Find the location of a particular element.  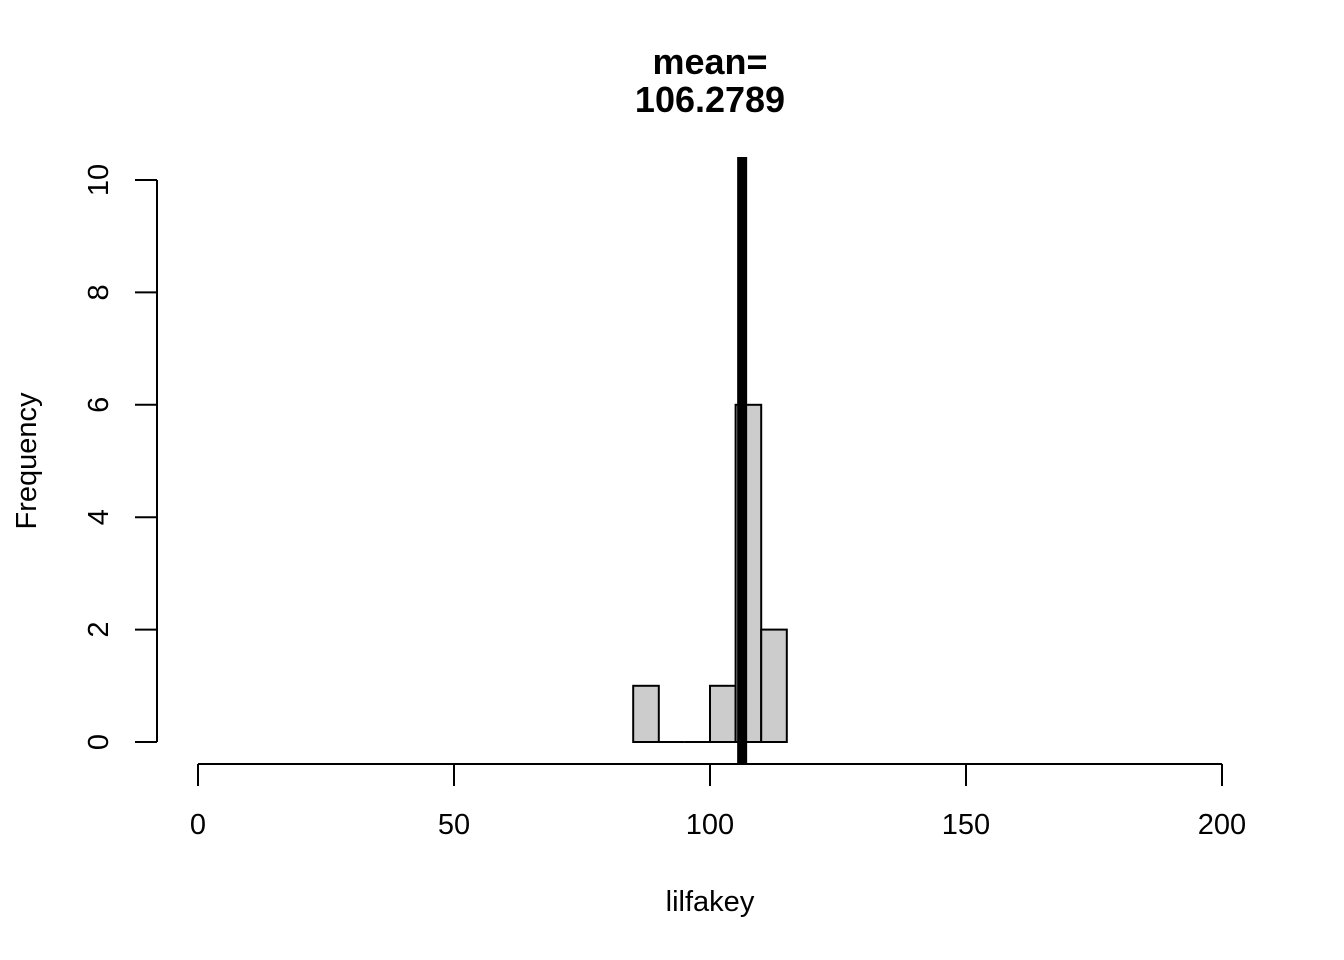

y-tick-label-4: 8 is located at coordinates (99, 292).